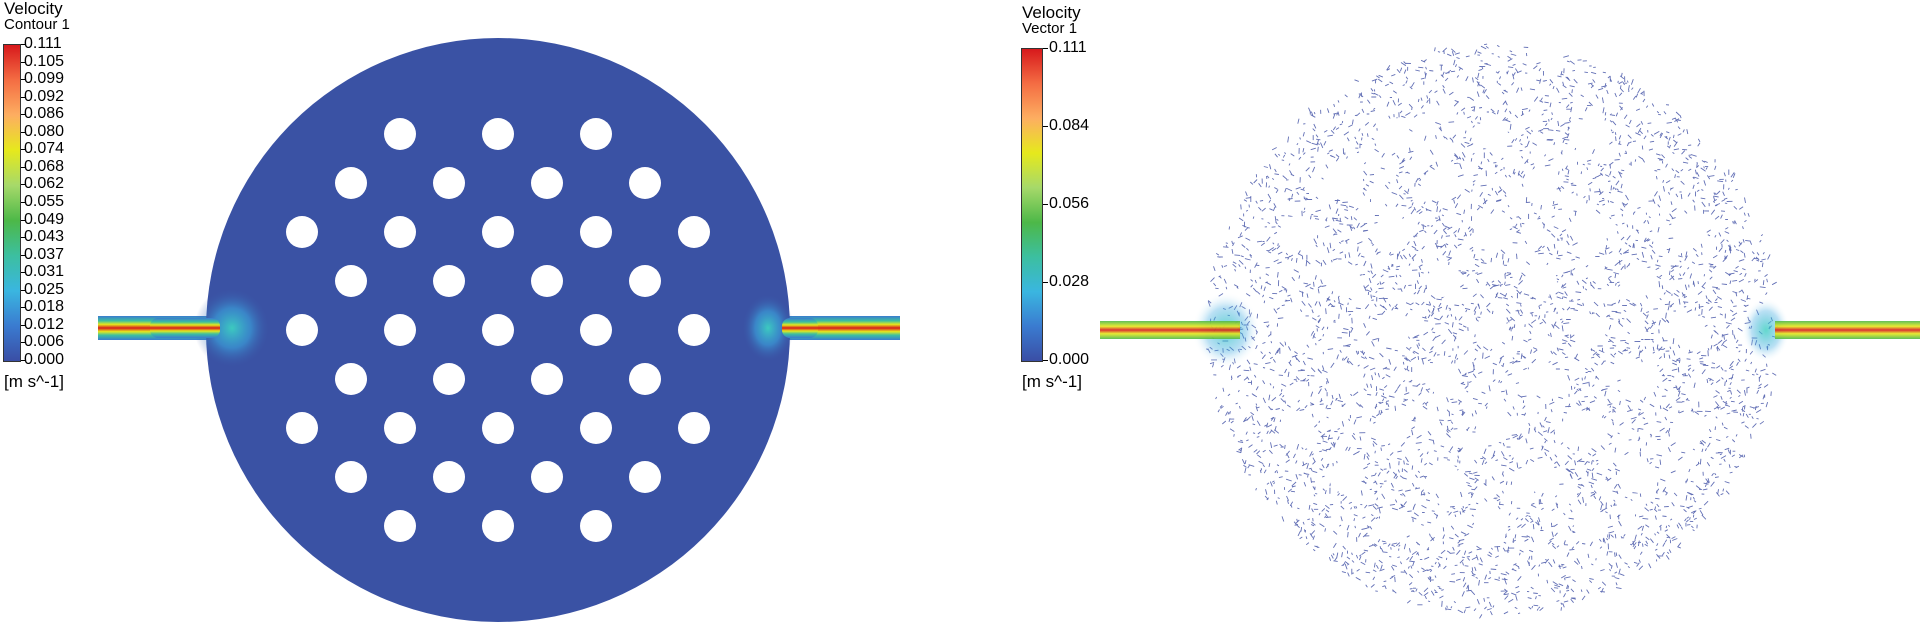 Image resolution: width=1922 pixels, height=634 pixels. I want to click on colorbar, so click(12, 203).